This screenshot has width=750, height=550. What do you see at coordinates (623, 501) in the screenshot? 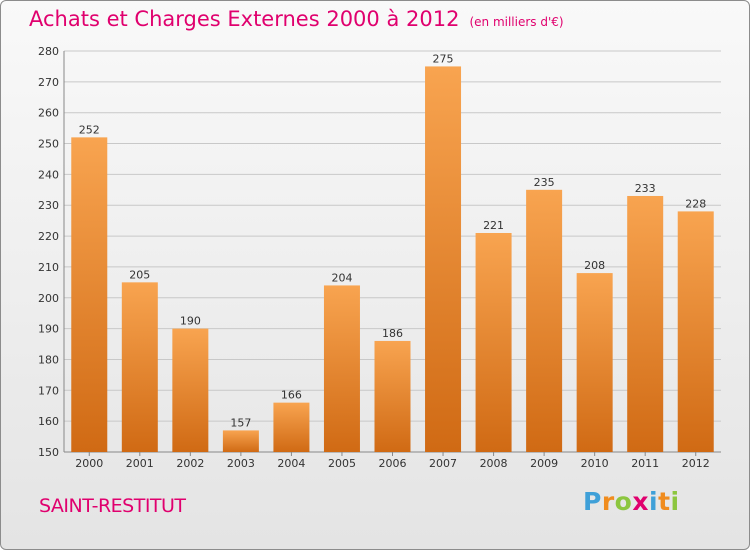
I see `logo-letter: o` at bounding box center [623, 501].